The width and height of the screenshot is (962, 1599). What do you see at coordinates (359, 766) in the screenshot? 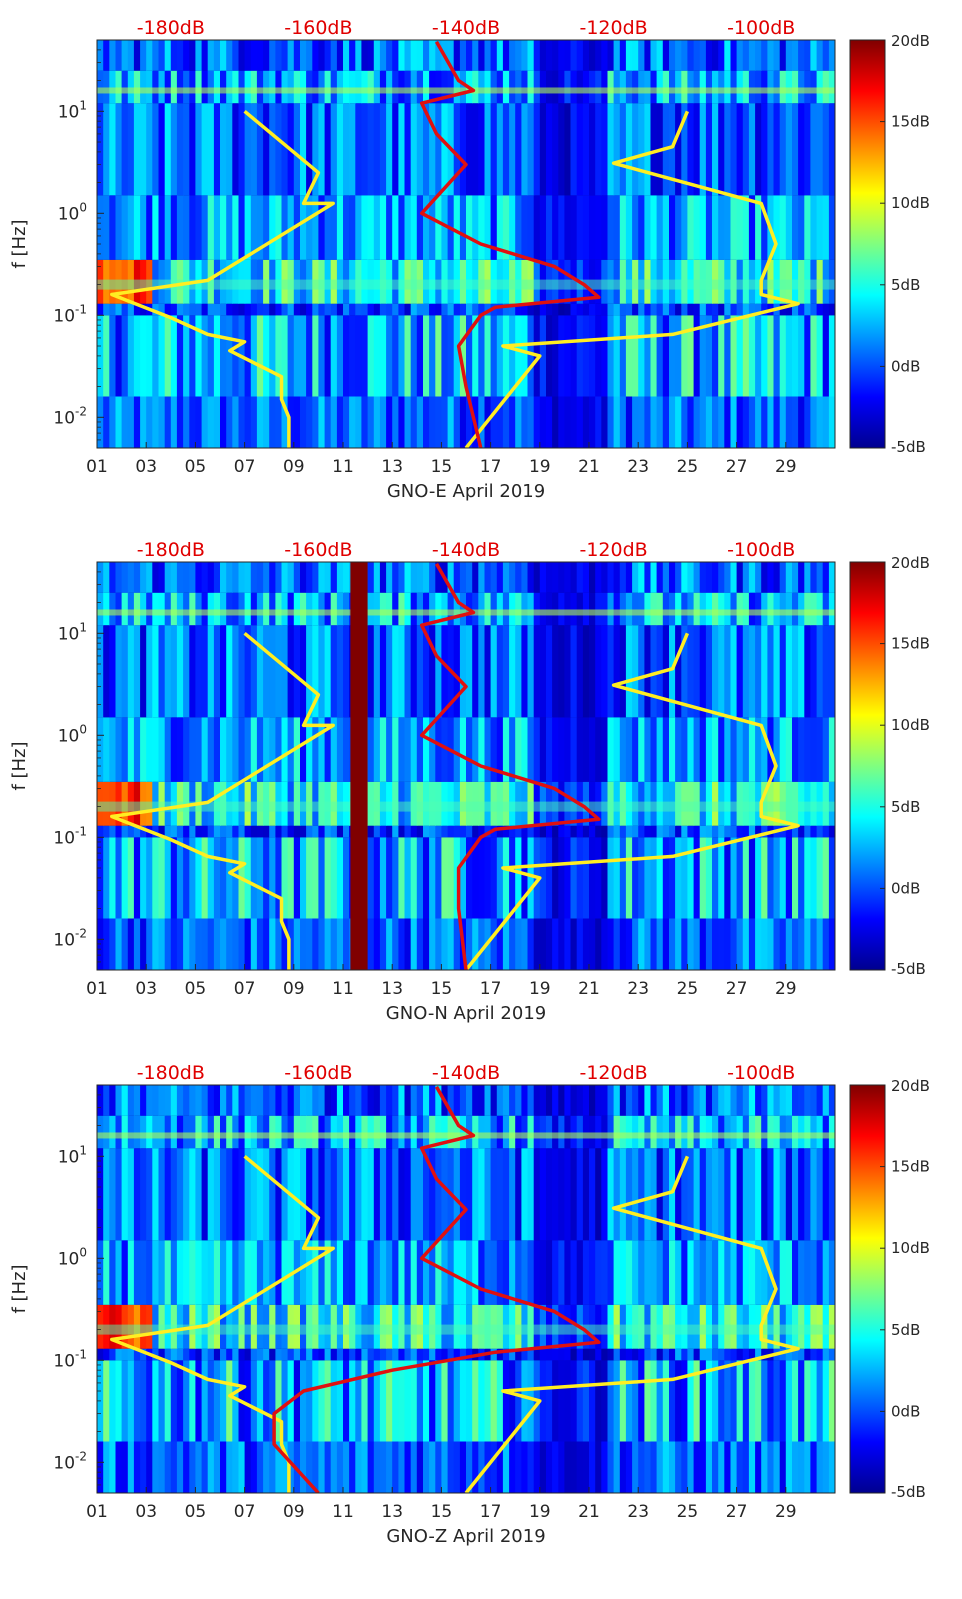
I see `data-gap` at bounding box center [359, 766].